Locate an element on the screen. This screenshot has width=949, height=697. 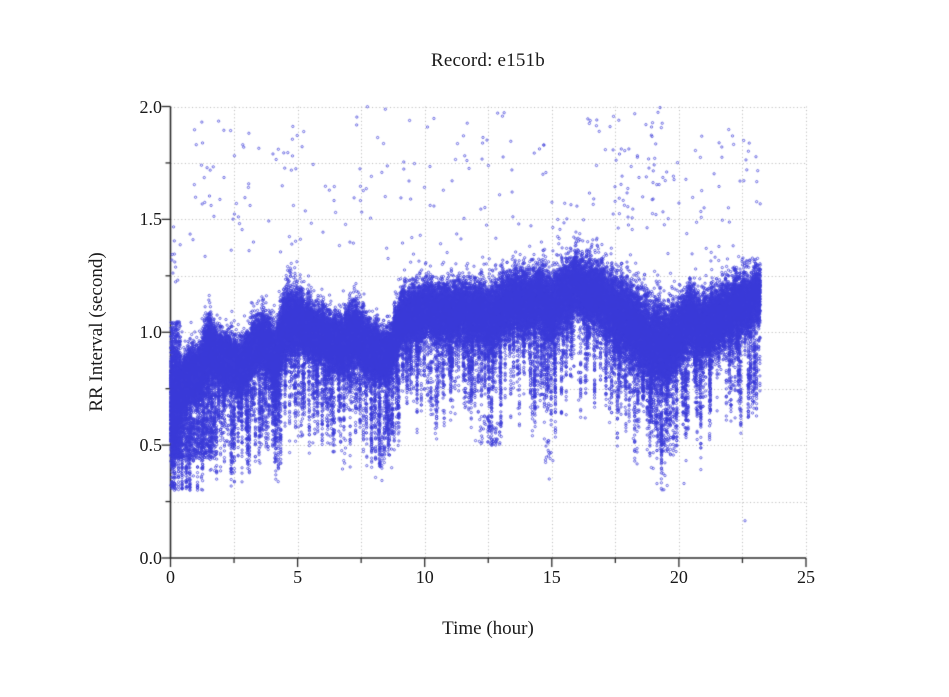
y-tick-label: 1.5 is located at coordinates (151, 219).